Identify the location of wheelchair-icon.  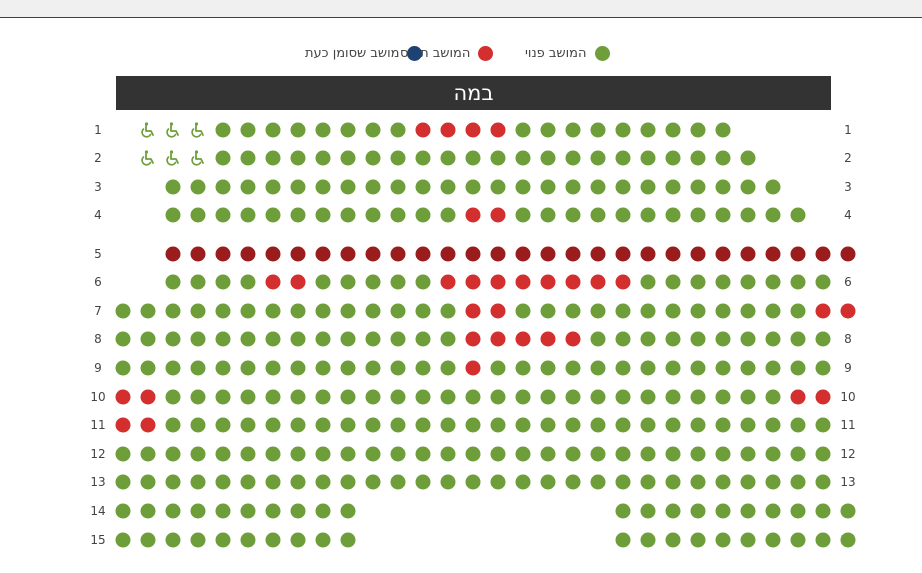
(197, 158).